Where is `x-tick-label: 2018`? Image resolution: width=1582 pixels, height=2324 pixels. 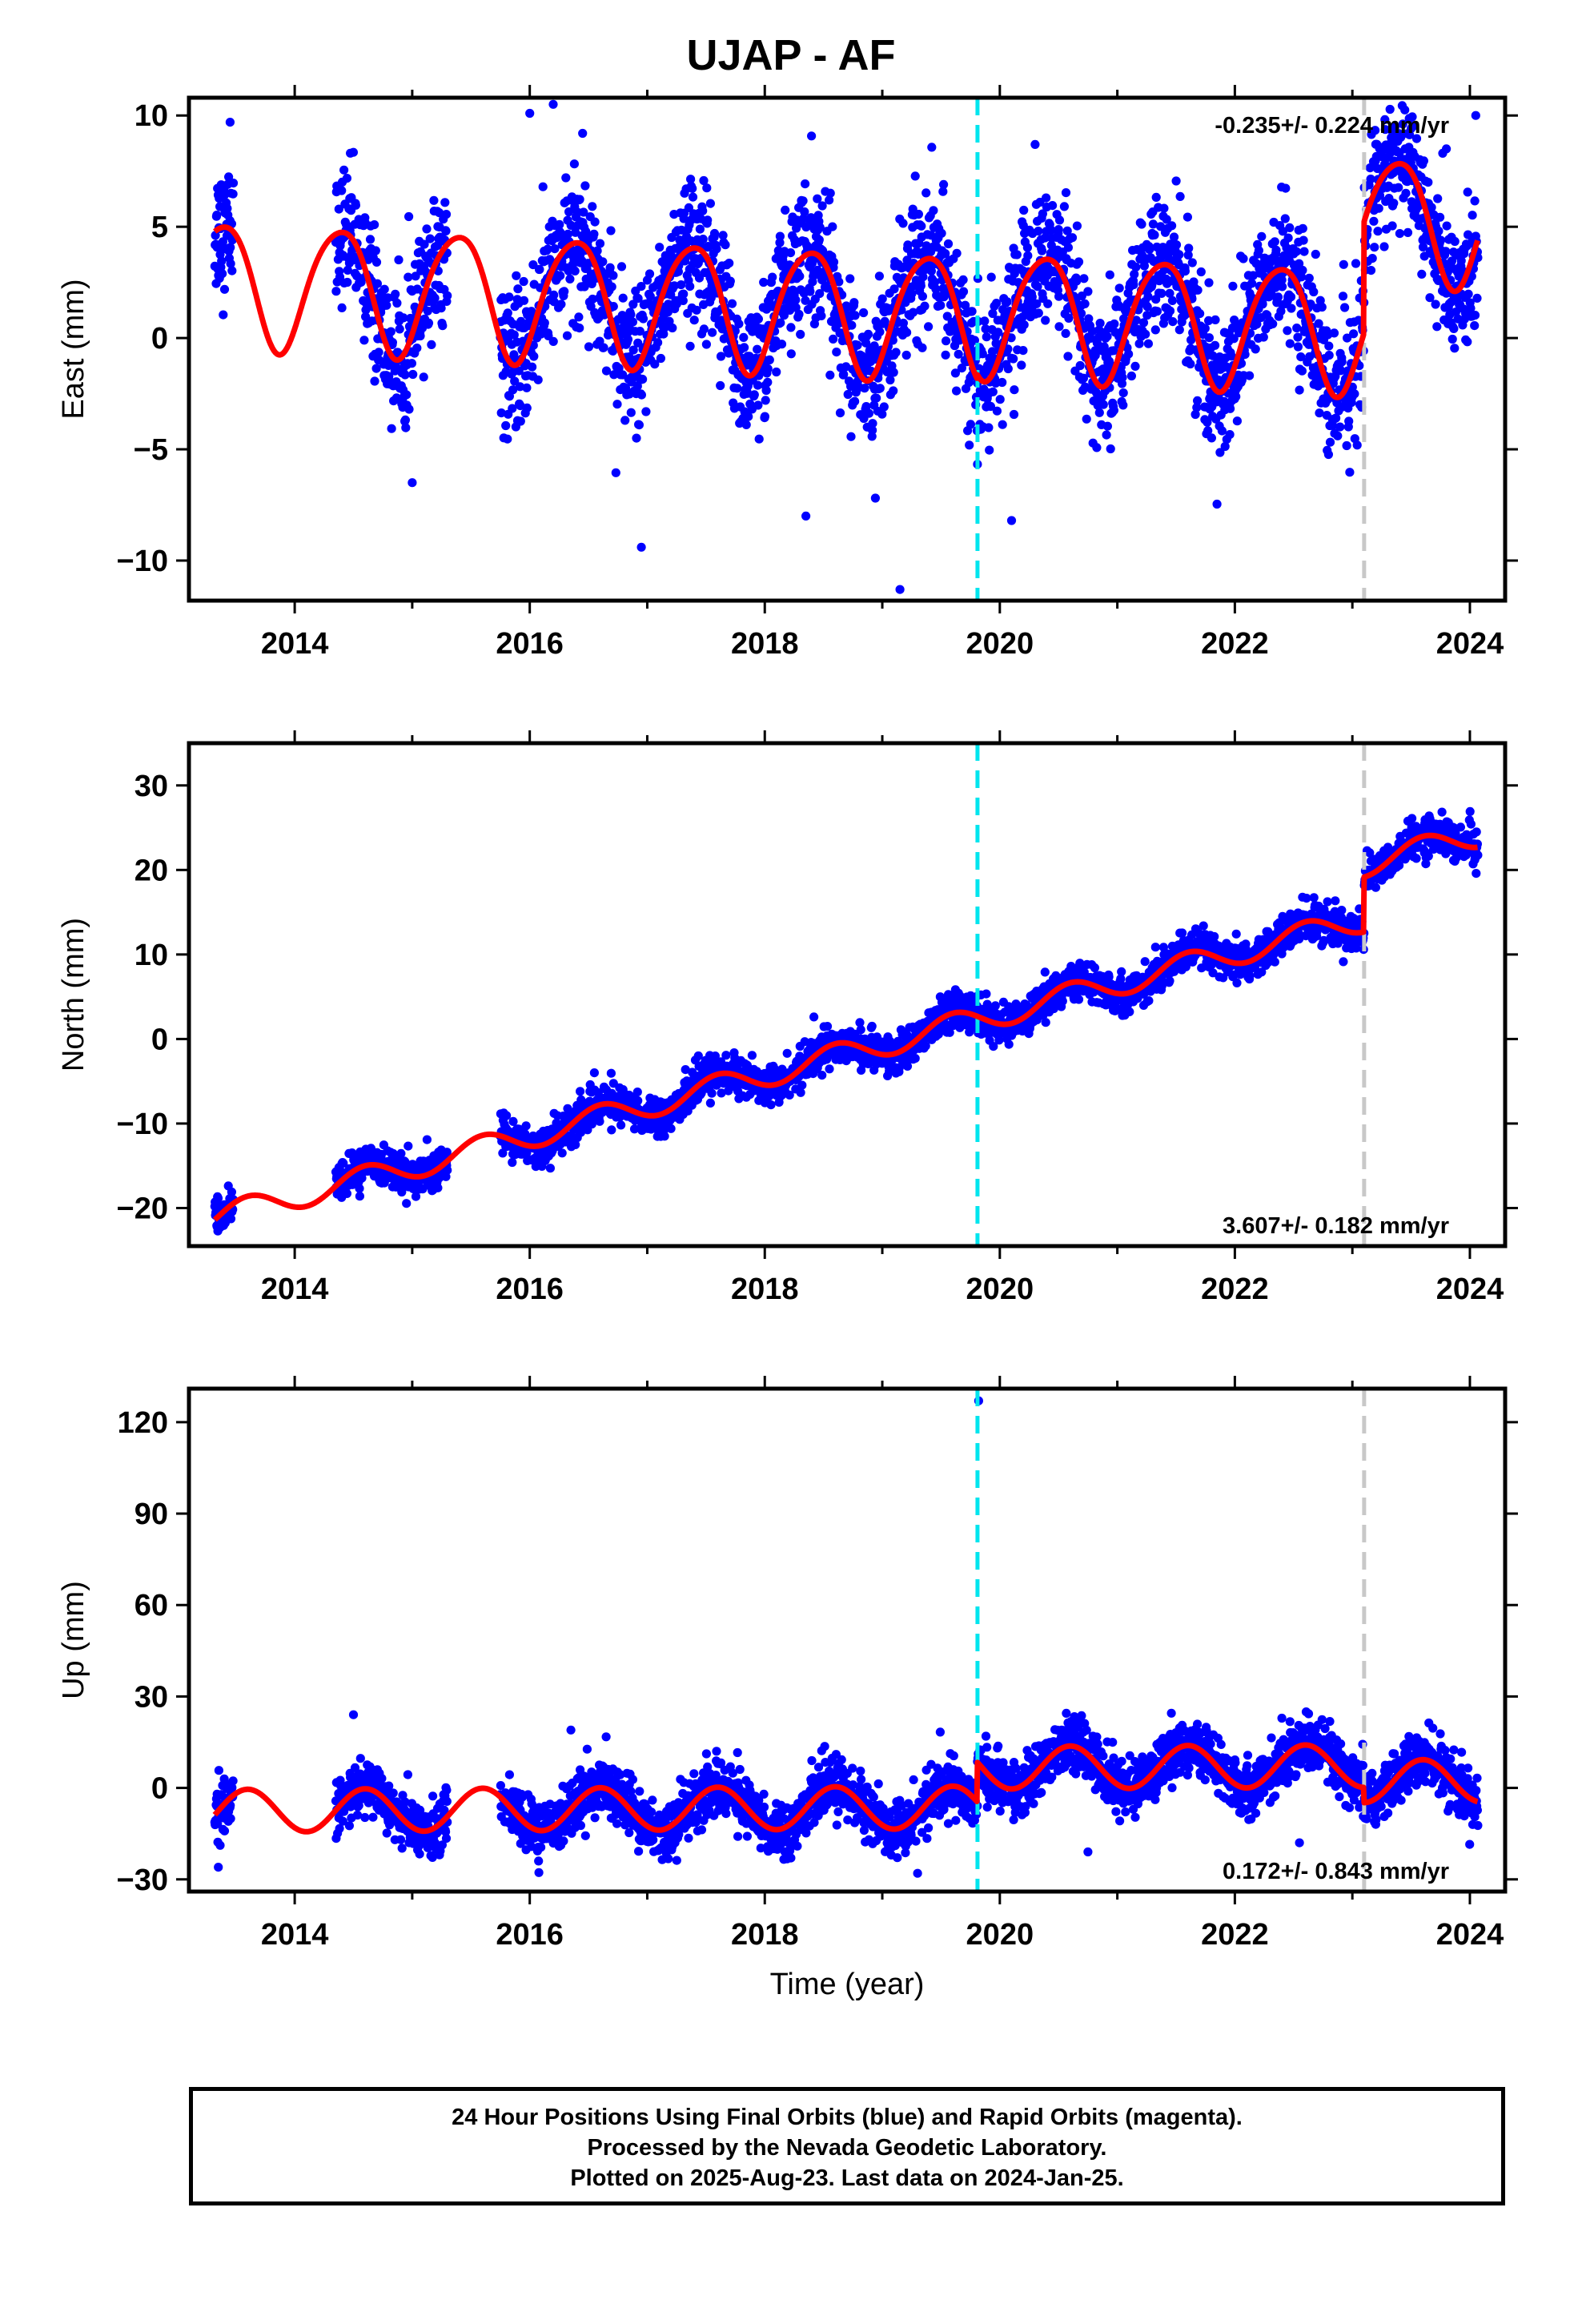
x-tick-label: 2018 is located at coordinates (765, 644).